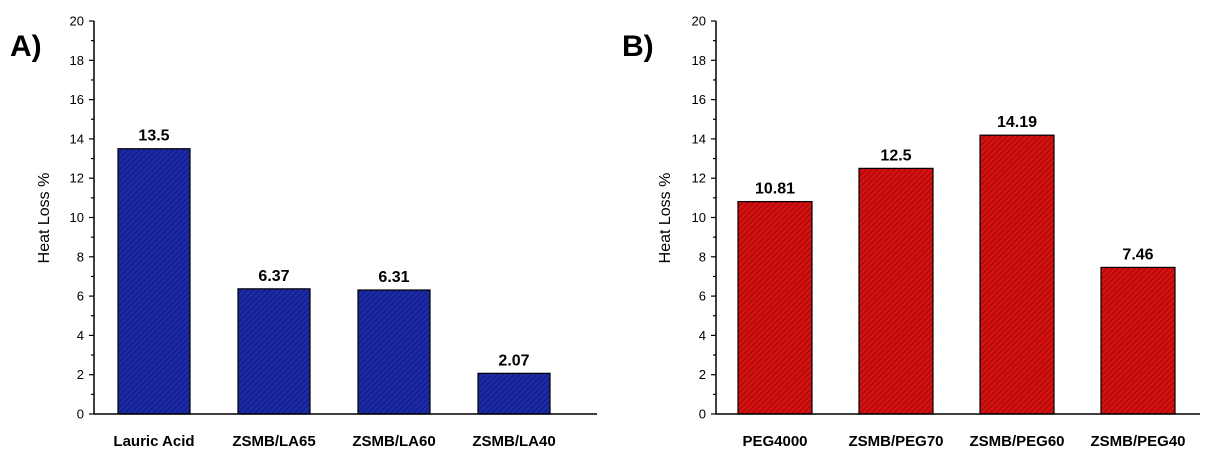 The image size is (1208, 453). What do you see at coordinates (1137, 441) in the screenshot?
I see `category-label: ZSMB/PEG40` at bounding box center [1137, 441].